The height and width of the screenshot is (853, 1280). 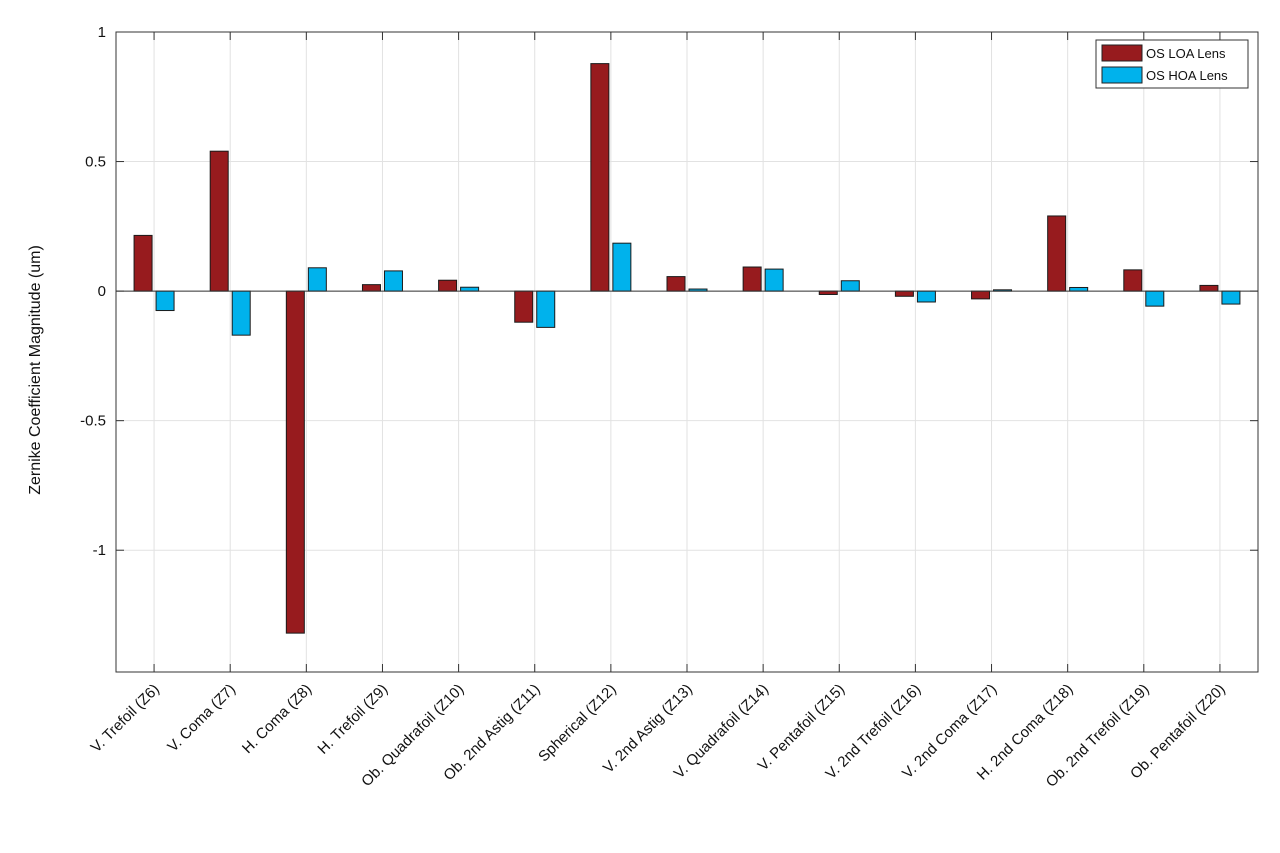 What do you see at coordinates (1186, 53) in the screenshot?
I see `legend-label-os-loa-lens: OS LOA Lens` at bounding box center [1186, 53].